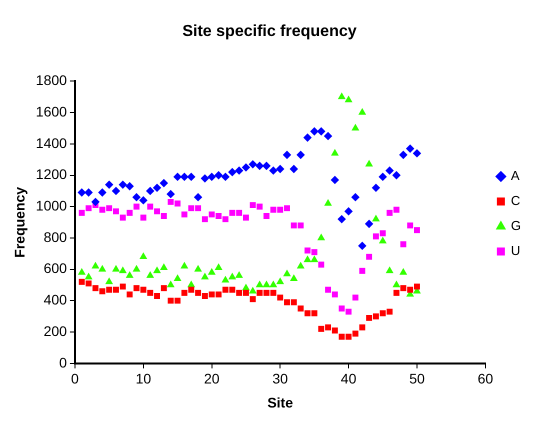 The image size is (549, 424). Describe the element at coordinates (515, 250) in the screenshot. I see `legend-label: U` at that location.